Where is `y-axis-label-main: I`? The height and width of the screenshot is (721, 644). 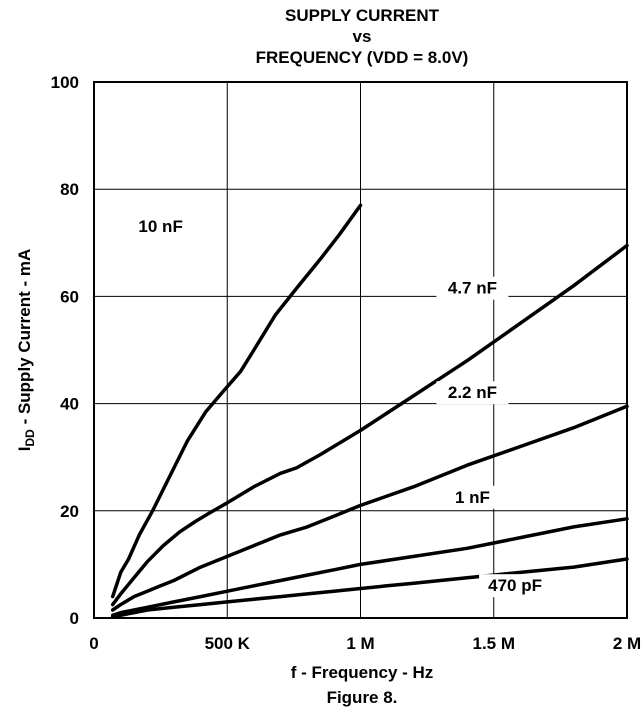 y-axis-label-main: I is located at coordinates (24, 449).